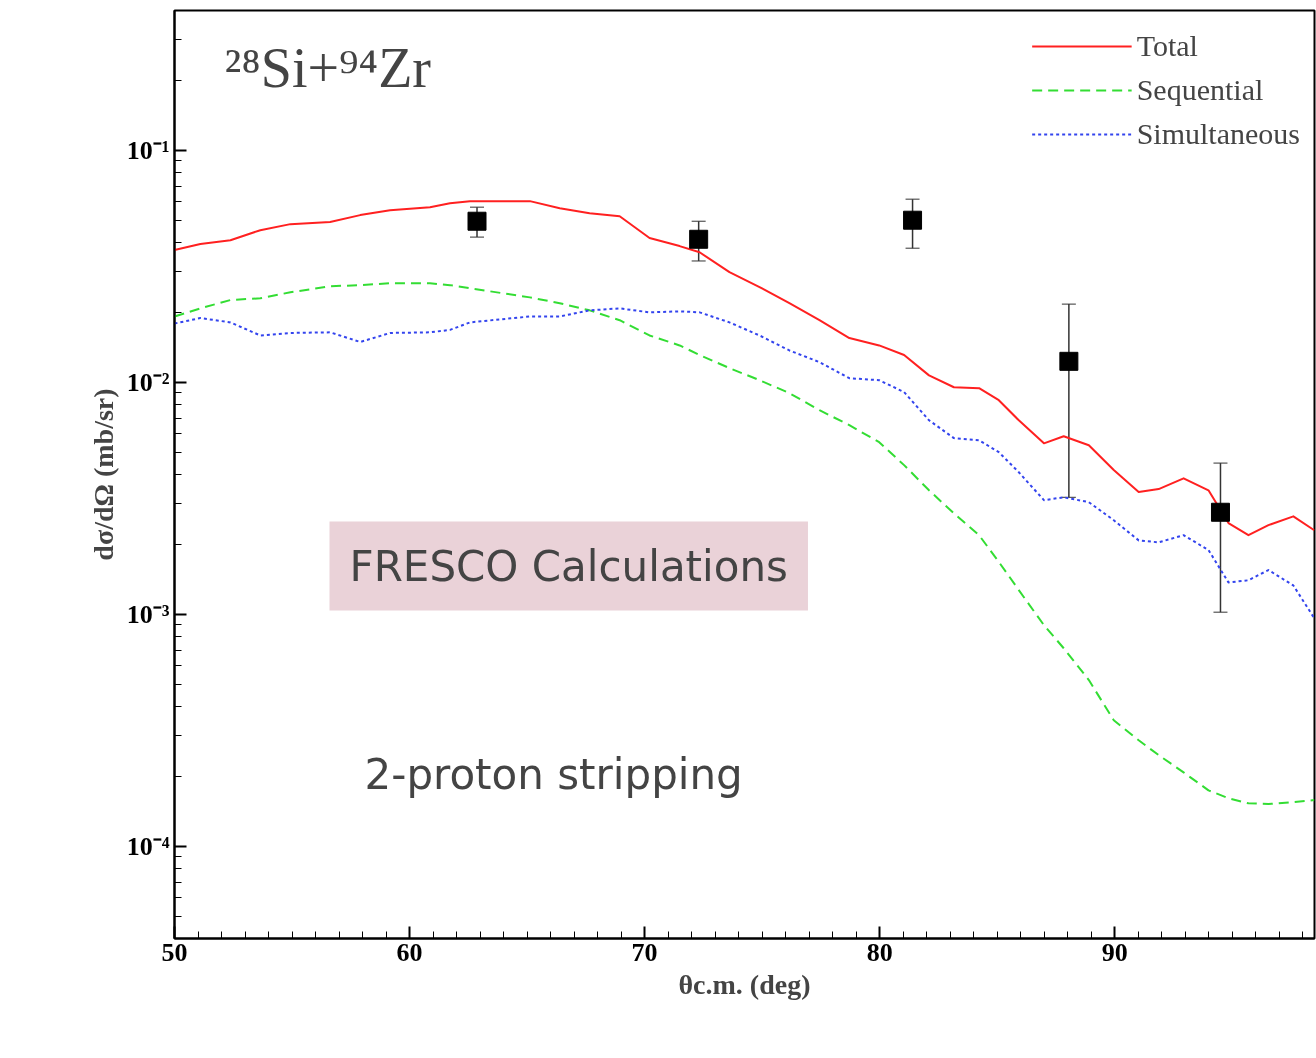 The height and width of the screenshot is (1058, 1316). What do you see at coordinates (148, 382) in the screenshot?
I see `y-tick-label: 10⁻²` at bounding box center [148, 382].